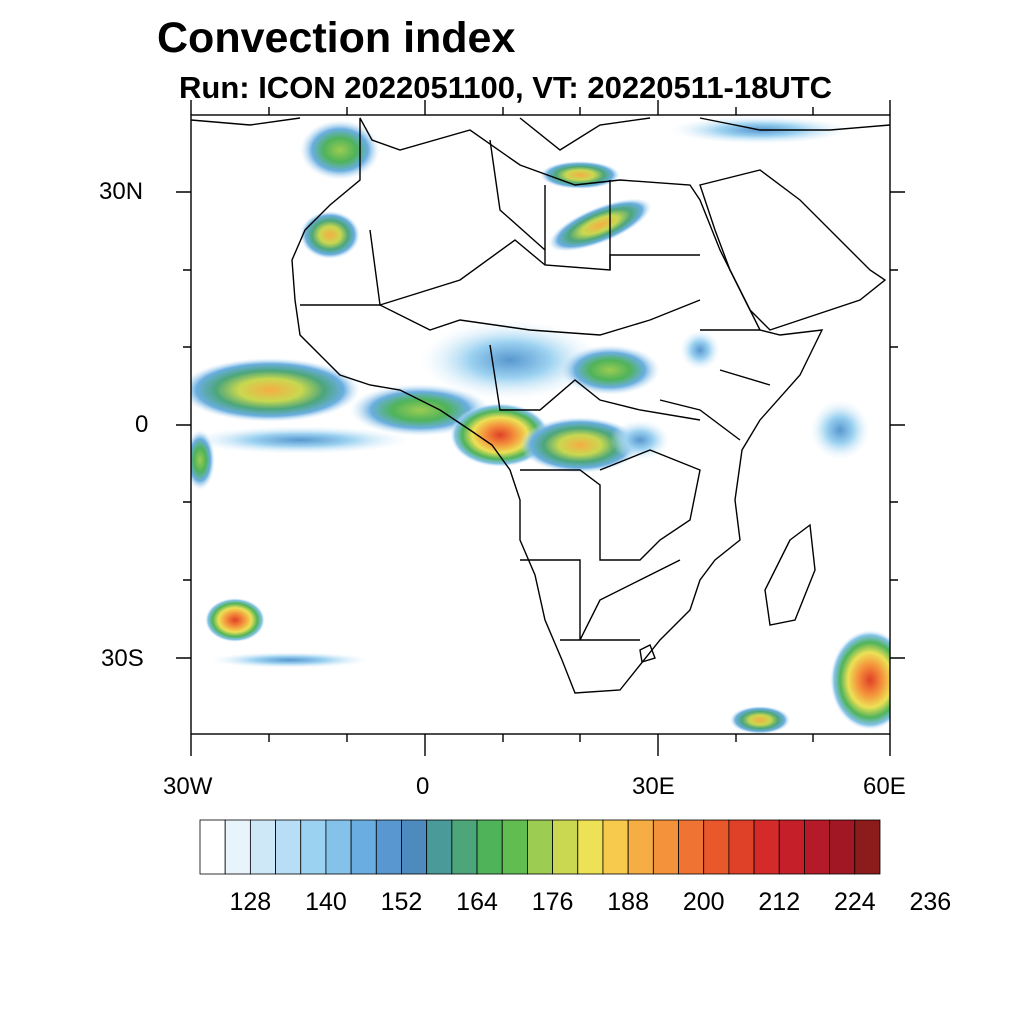 The image size is (1024, 1024). Describe the element at coordinates (628, 902) in the screenshot. I see `colorbar-tick-label: 188` at that location.